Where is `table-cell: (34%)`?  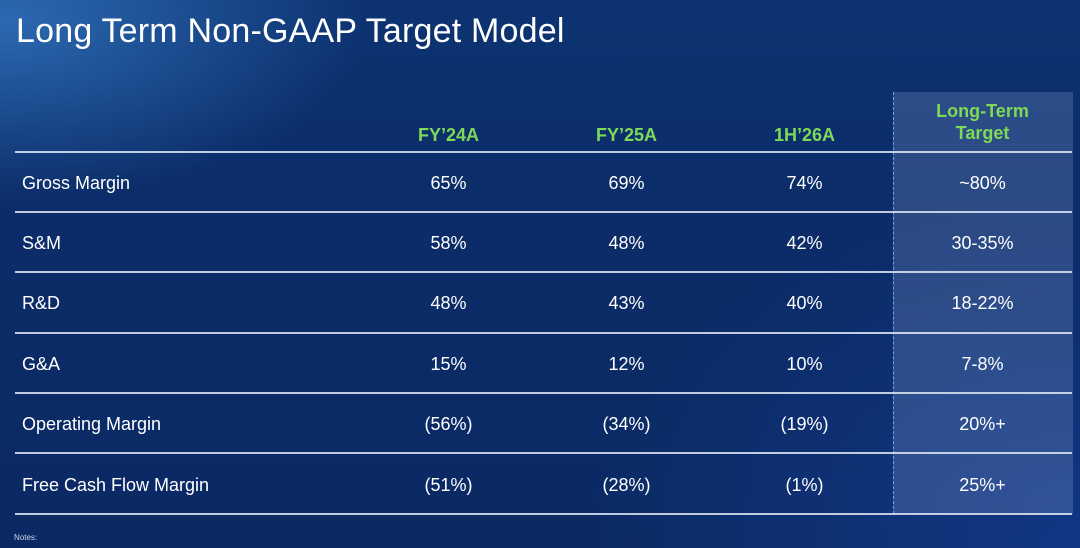
table-cell: (34%) is located at coordinates (626, 424).